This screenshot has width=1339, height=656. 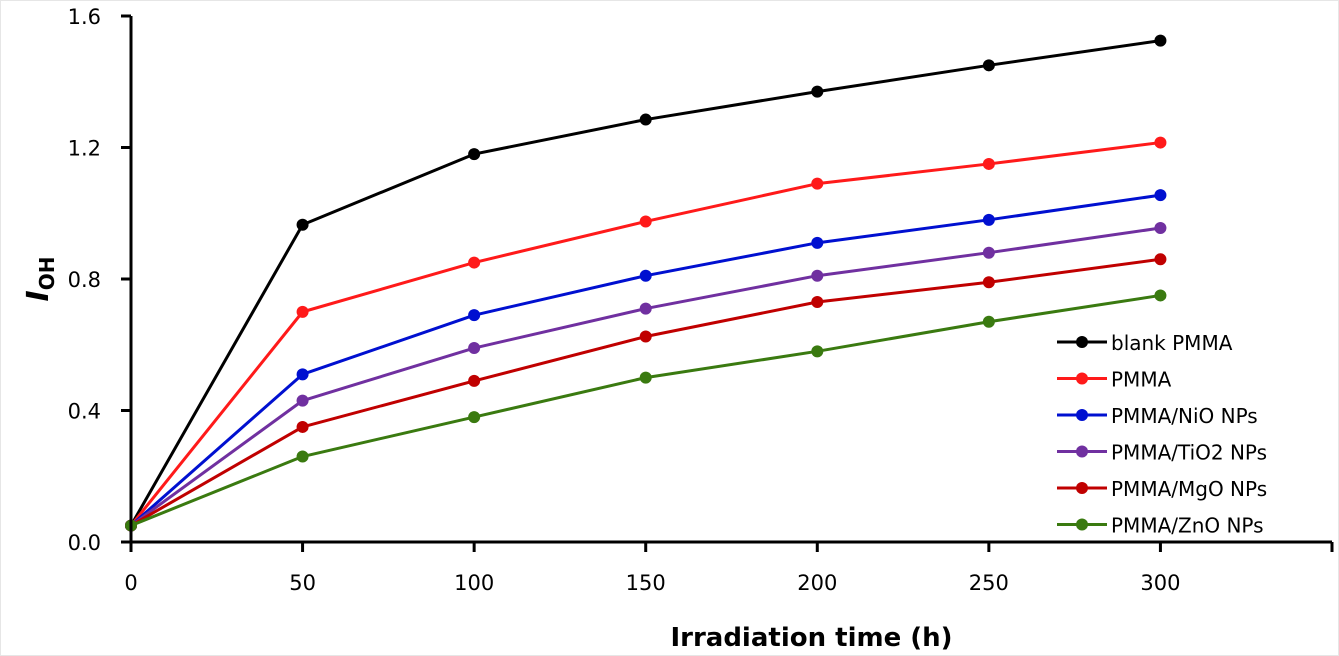 I want to click on y-tick-label: 1.2, so click(x=84, y=149).